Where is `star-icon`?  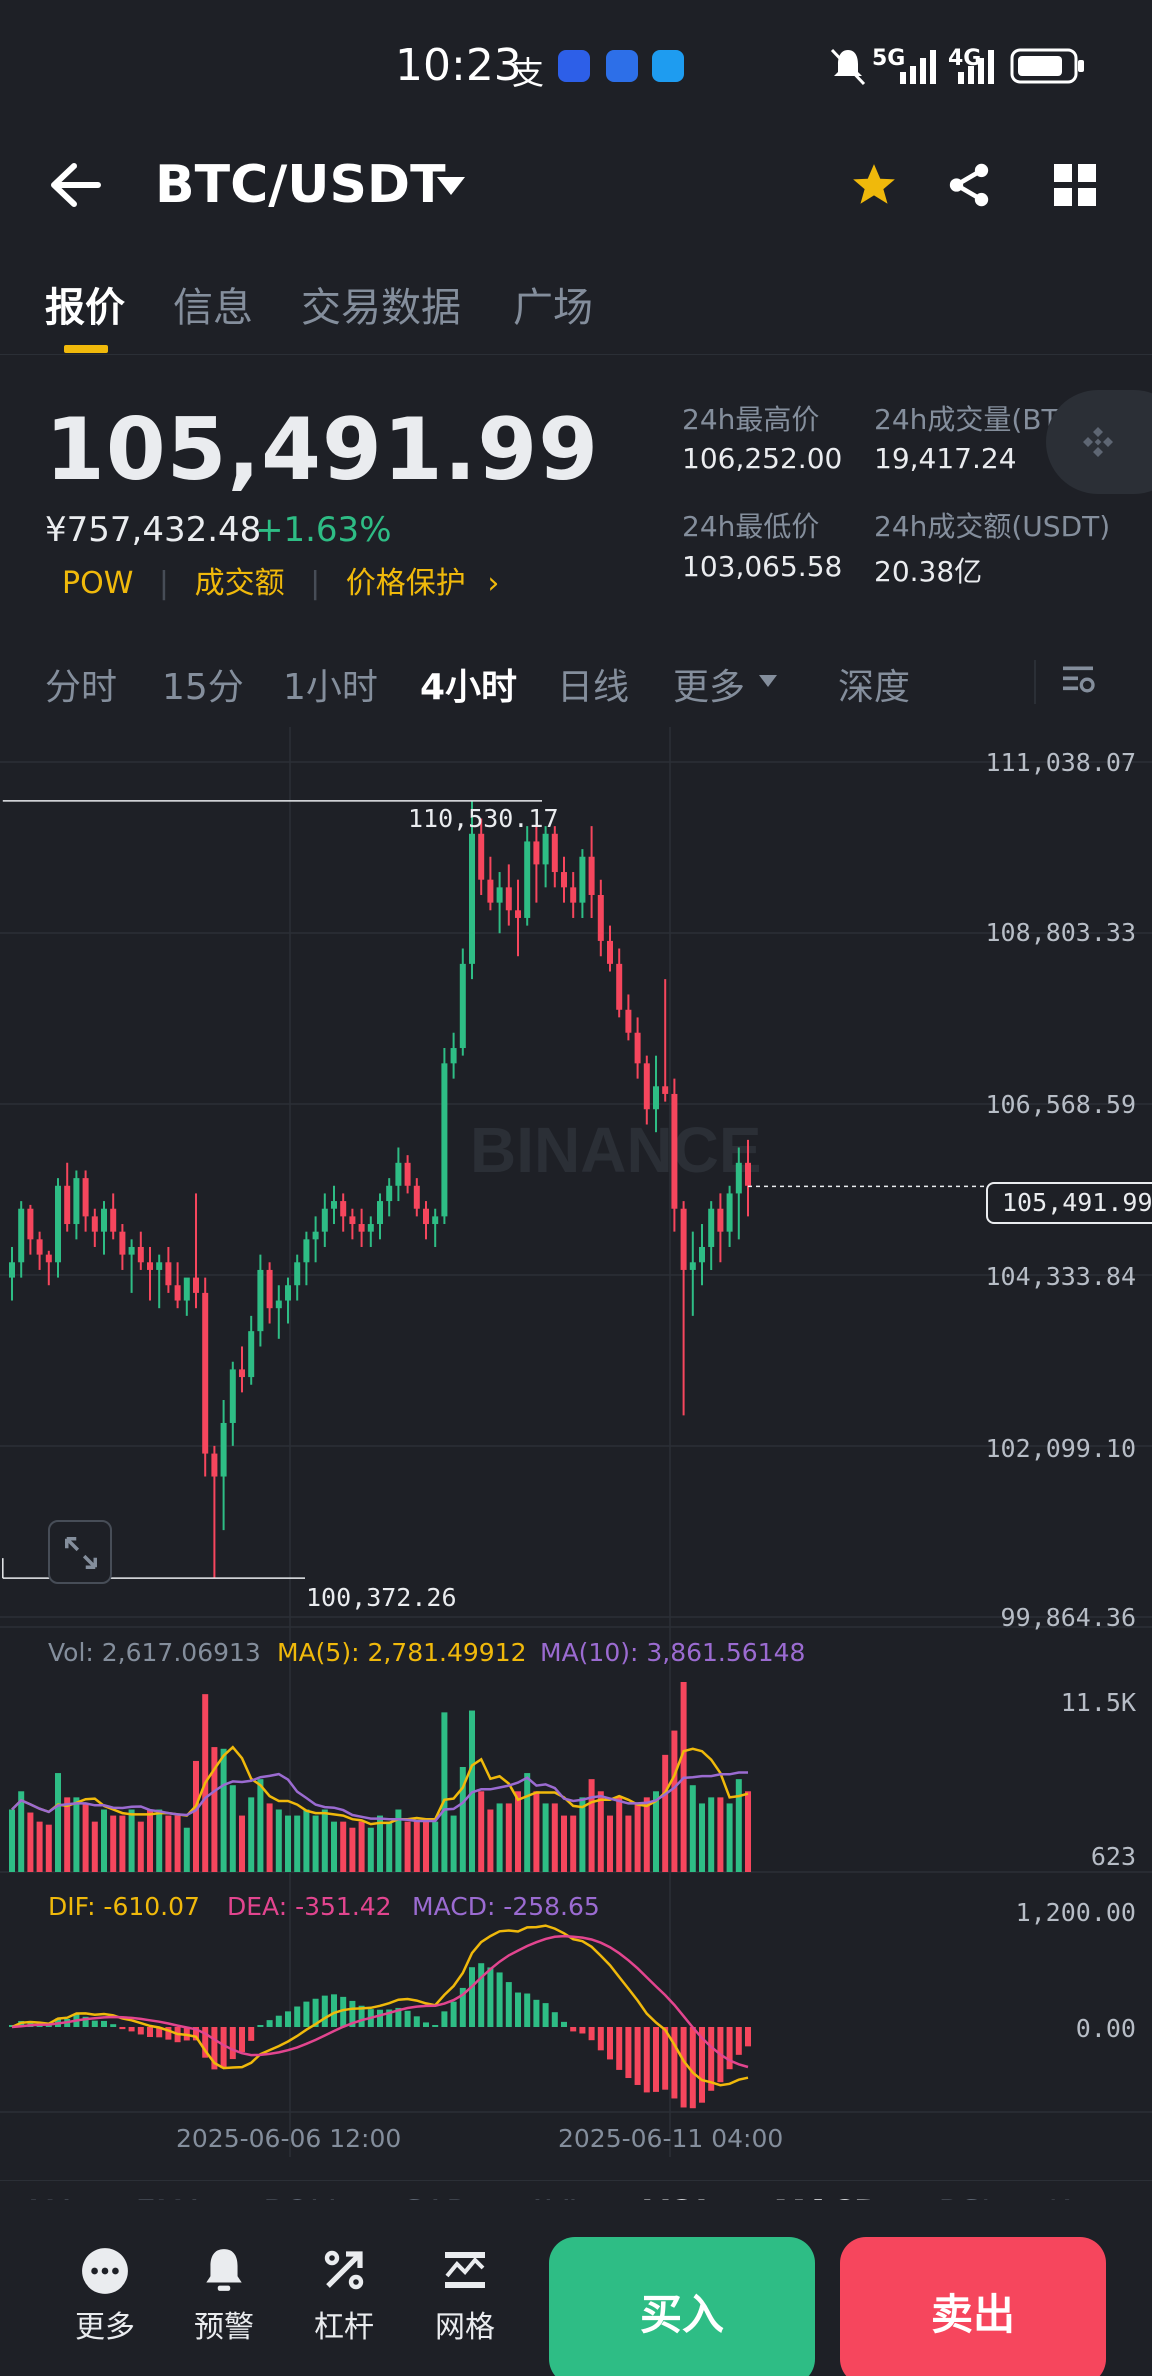 star-icon is located at coordinates (874, 185).